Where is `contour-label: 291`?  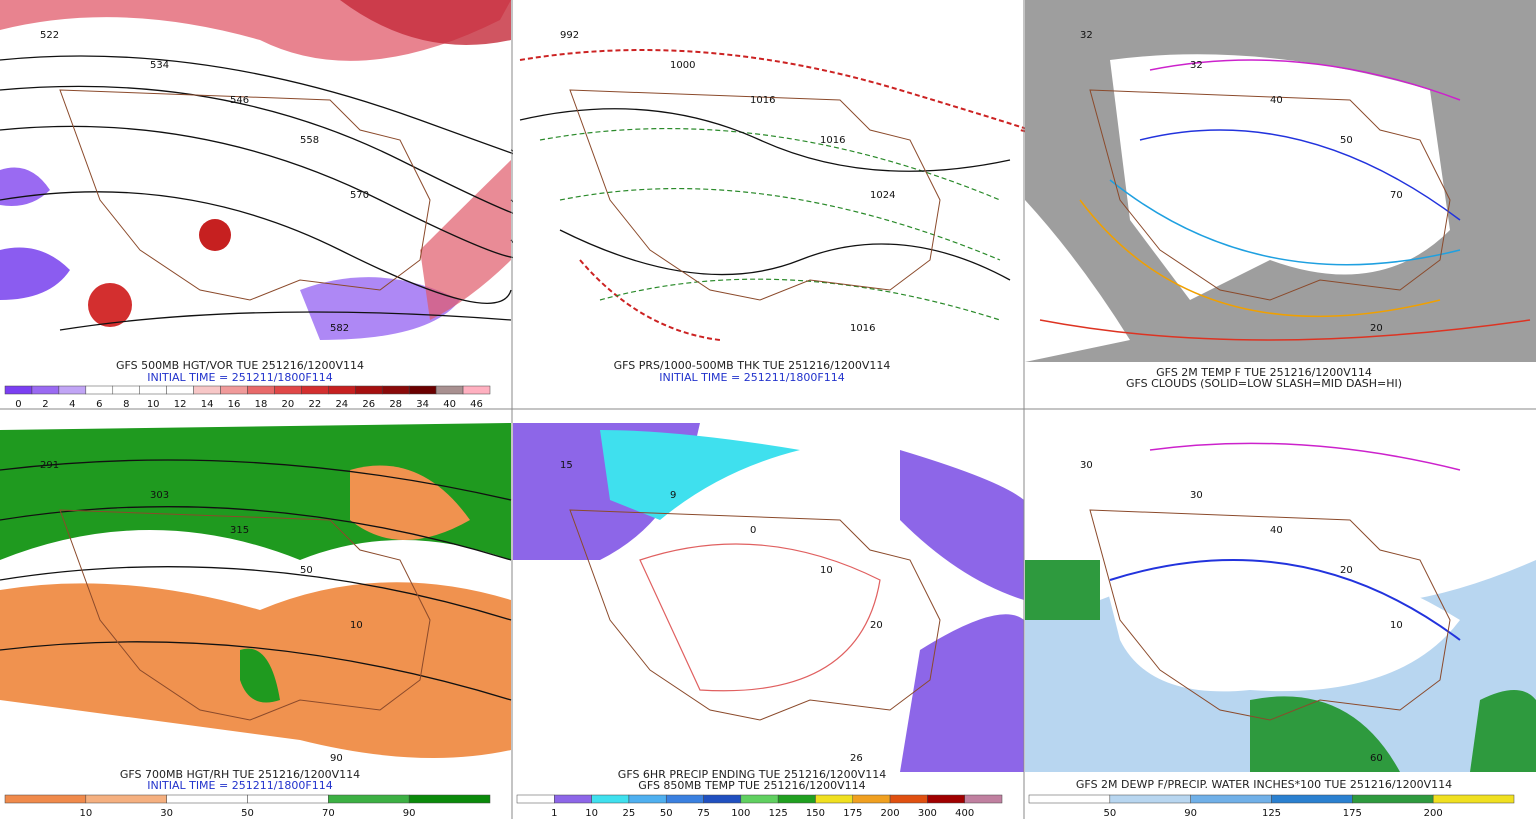
contour-label: 291 is located at coordinates (49, 465).